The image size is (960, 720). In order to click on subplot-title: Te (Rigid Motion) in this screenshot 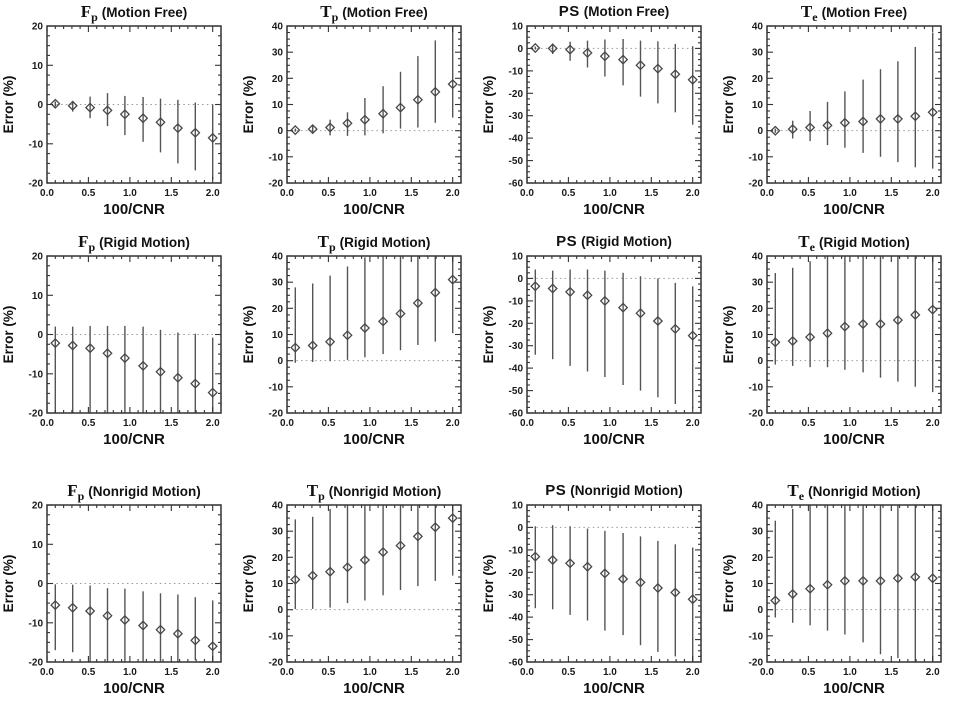, I will do `click(854, 244)`.